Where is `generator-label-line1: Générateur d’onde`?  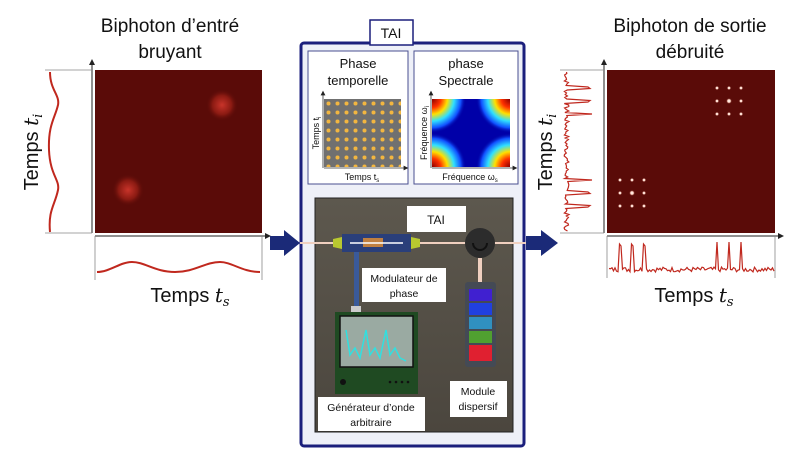 generator-label-line1: Générateur d’onde is located at coordinates (371, 408).